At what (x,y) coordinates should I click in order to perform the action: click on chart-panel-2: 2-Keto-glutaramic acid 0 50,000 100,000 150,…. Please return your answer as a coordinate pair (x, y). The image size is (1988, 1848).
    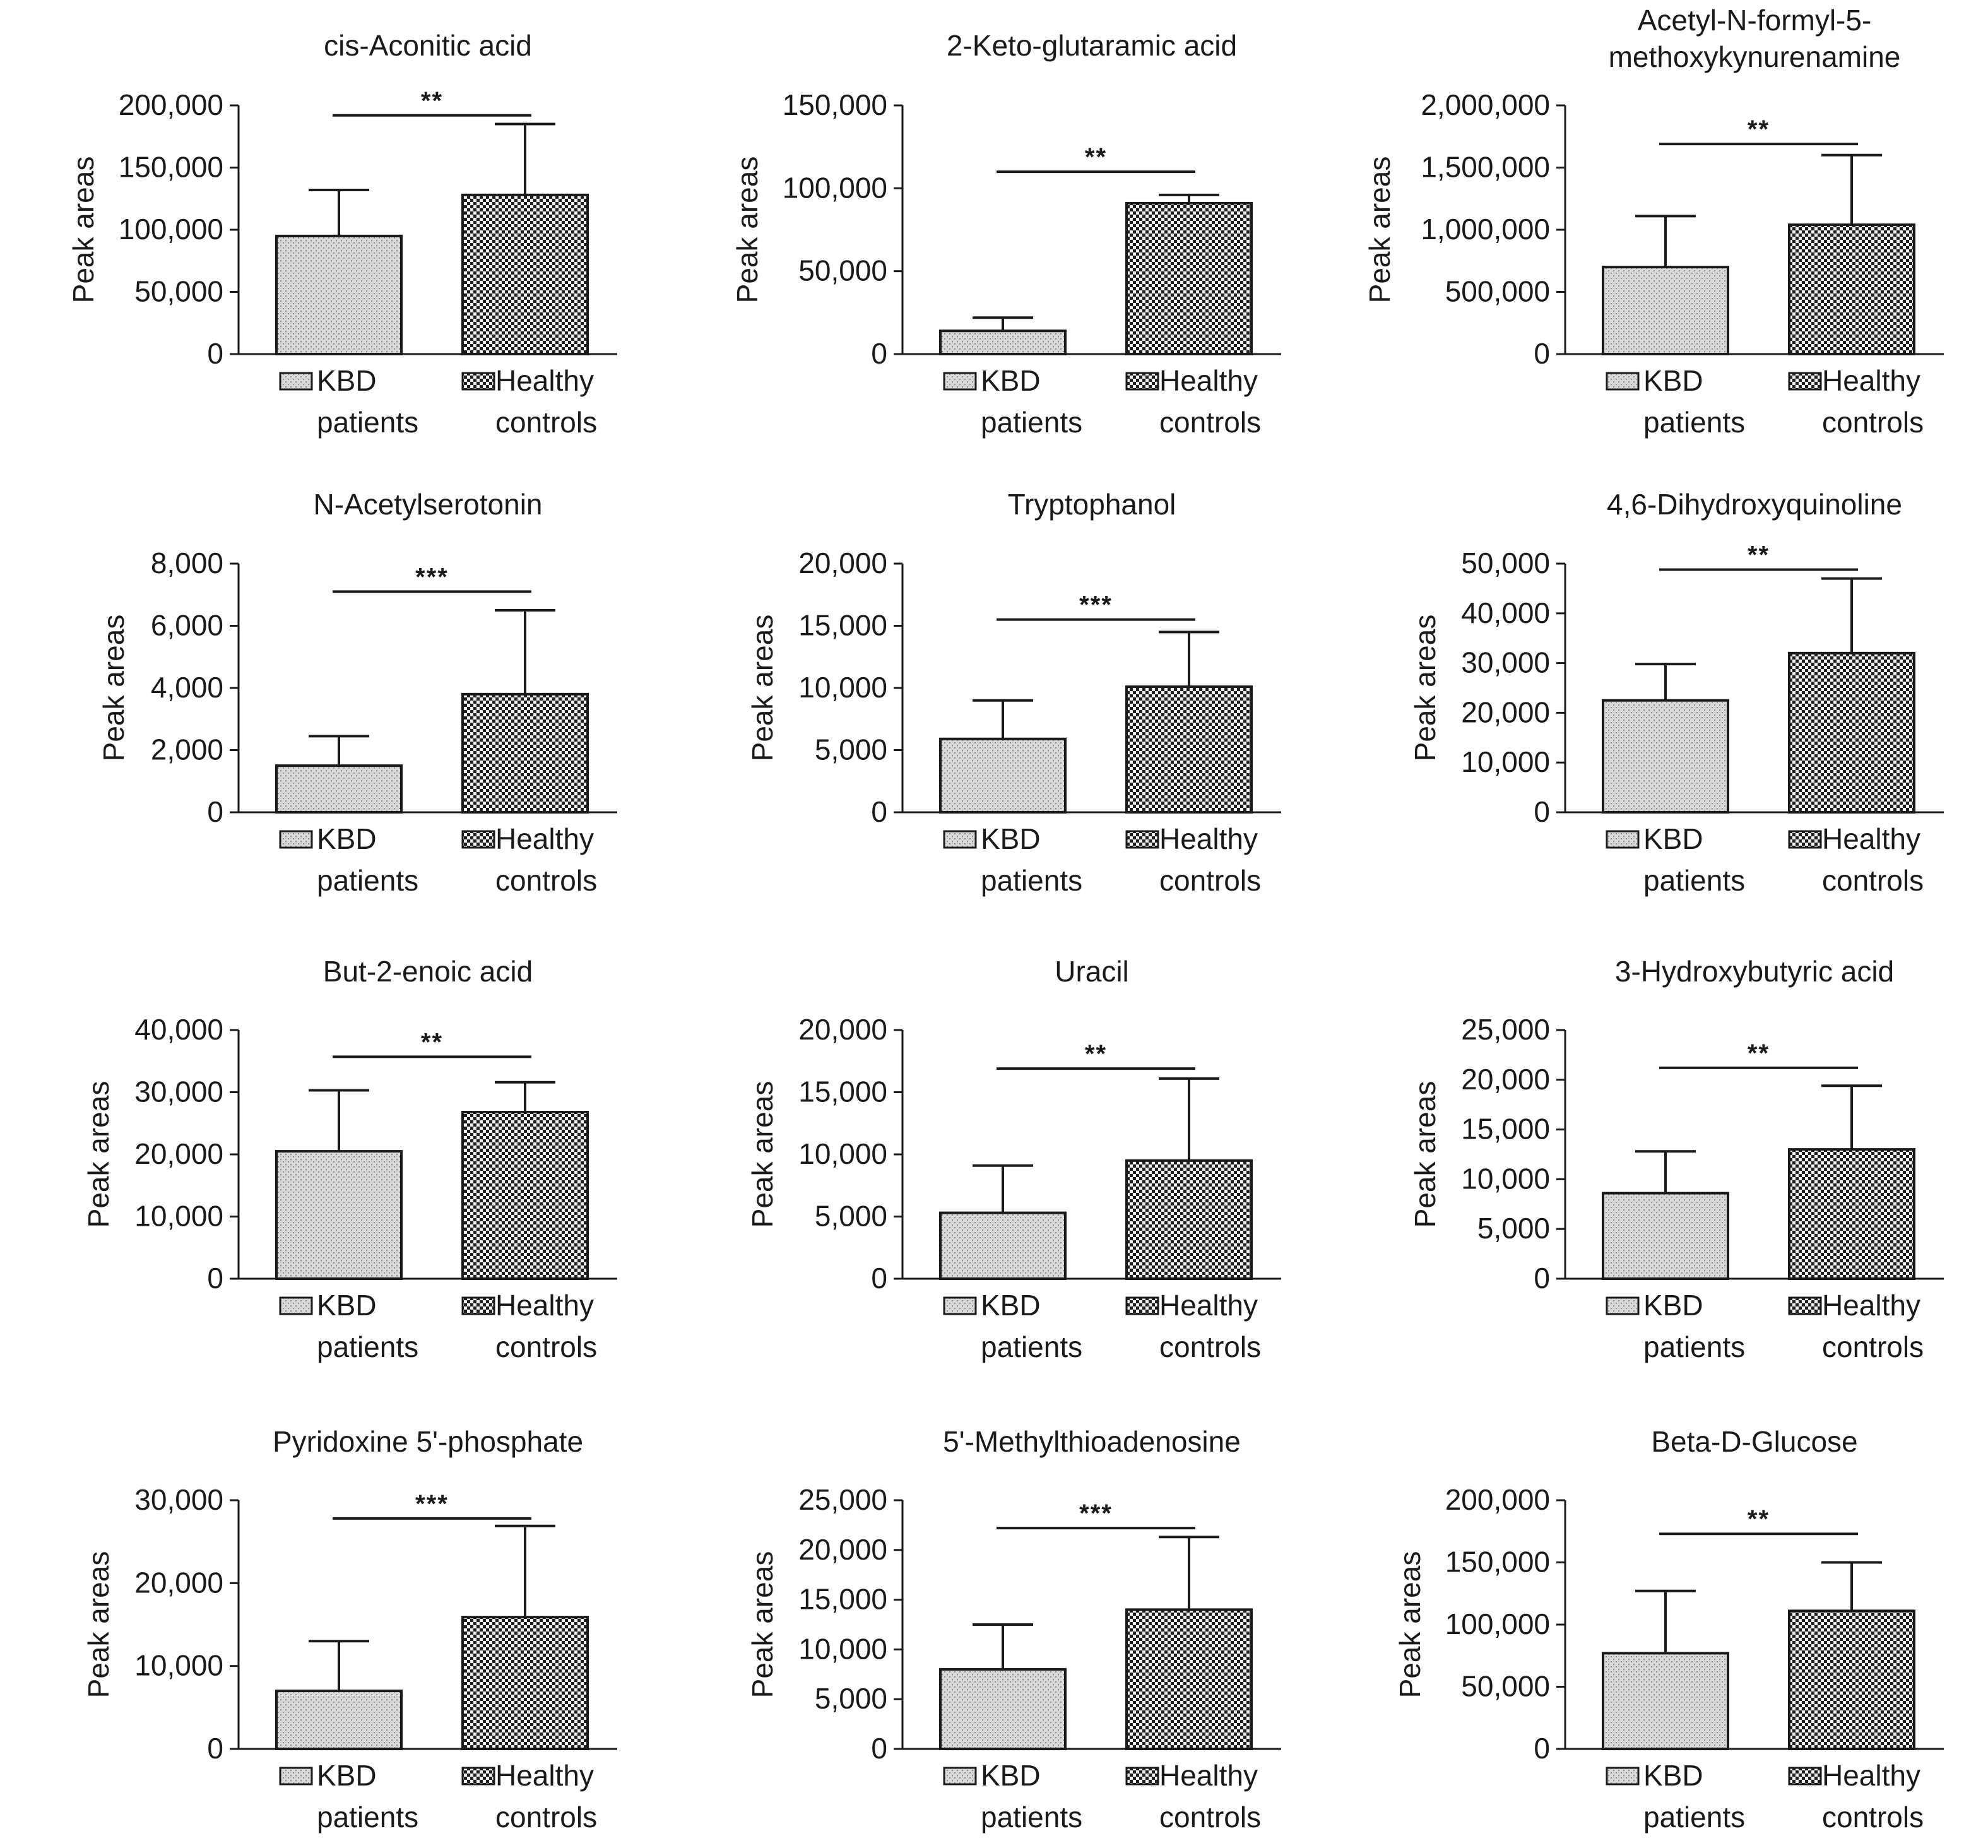
    Looking at the image, I should click on (1006, 234).